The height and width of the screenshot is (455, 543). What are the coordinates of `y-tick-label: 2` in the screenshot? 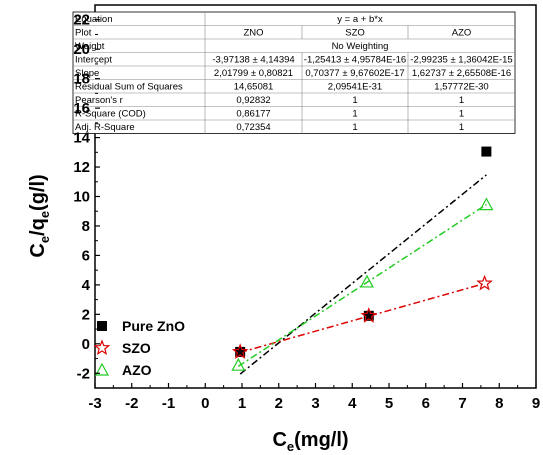 It's located at (86, 314).